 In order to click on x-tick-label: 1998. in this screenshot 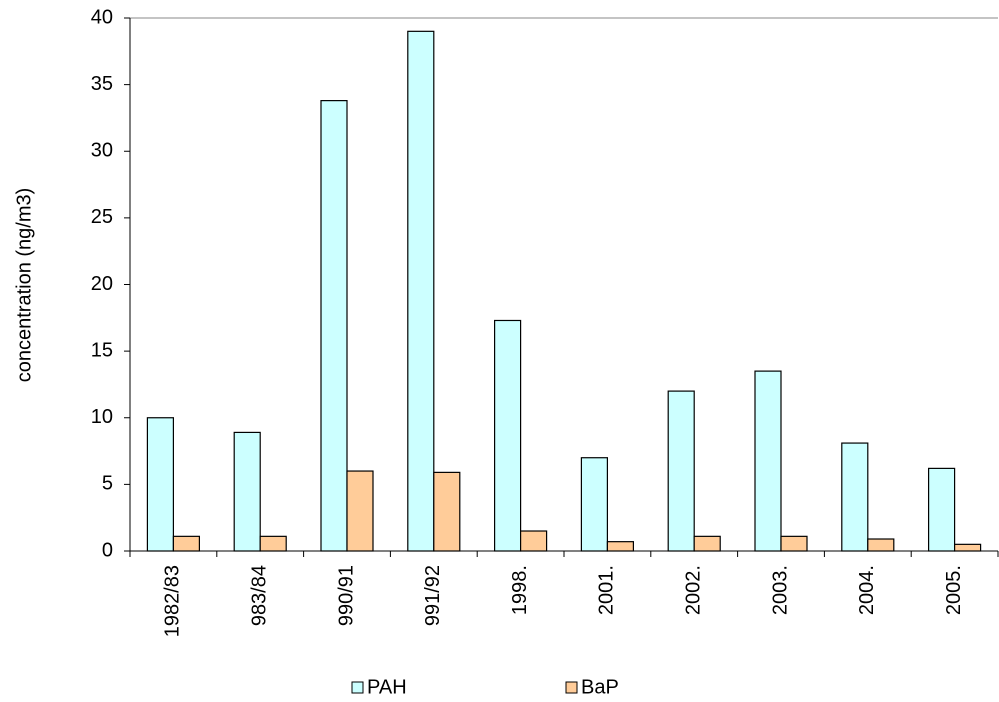, I will do `click(520, 590)`.